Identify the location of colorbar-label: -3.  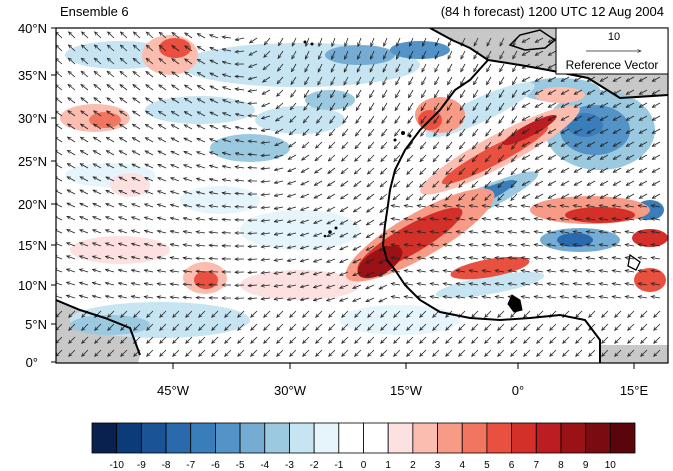
(289, 465).